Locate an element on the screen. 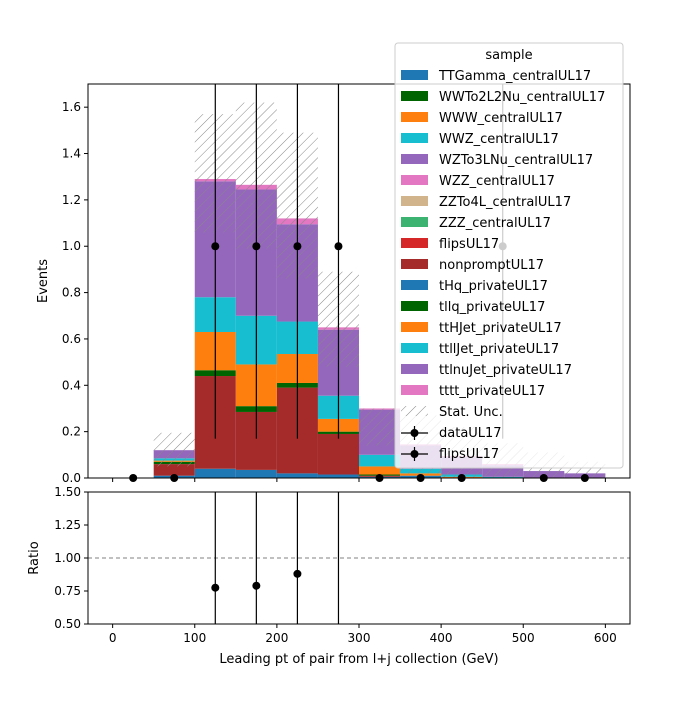  legend-label-stat-unc: Stat. Unc. is located at coordinates (471, 412).